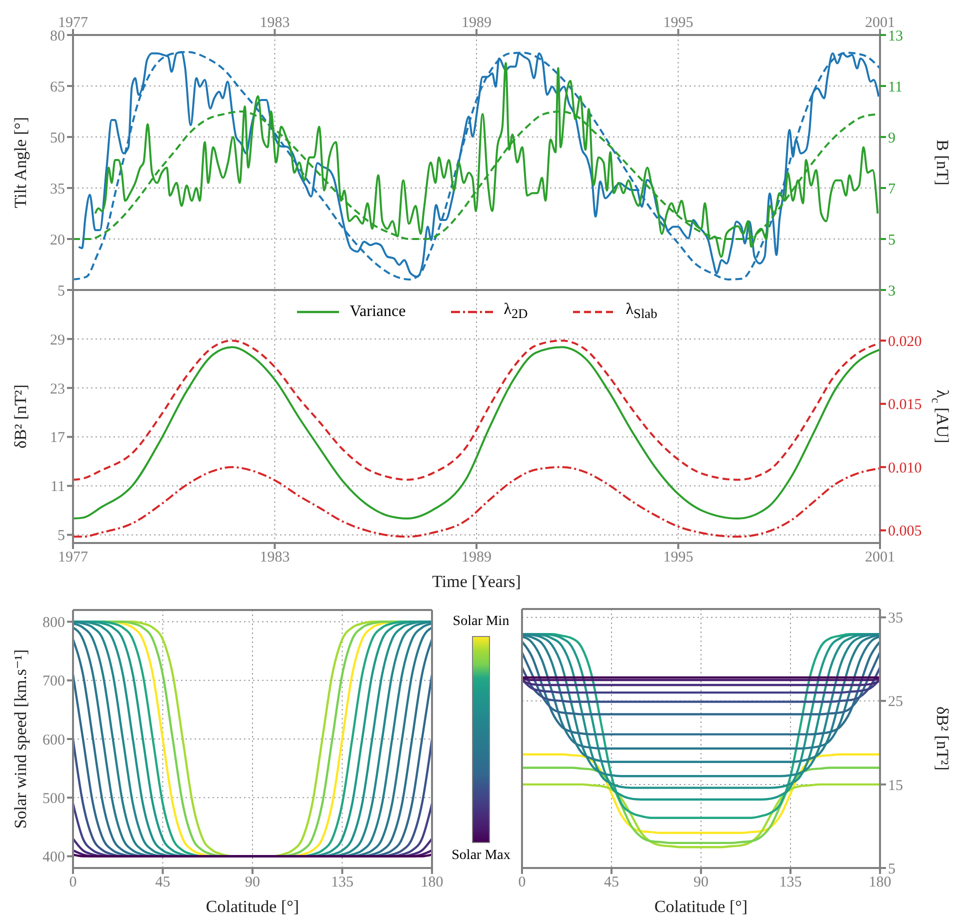 Image resolution: width=963 pixels, height=919 pixels. What do you see at coordinates (892, 291) in the screenshot?
I see `y2-tick-label: 3` at bounding box center [892, 291].